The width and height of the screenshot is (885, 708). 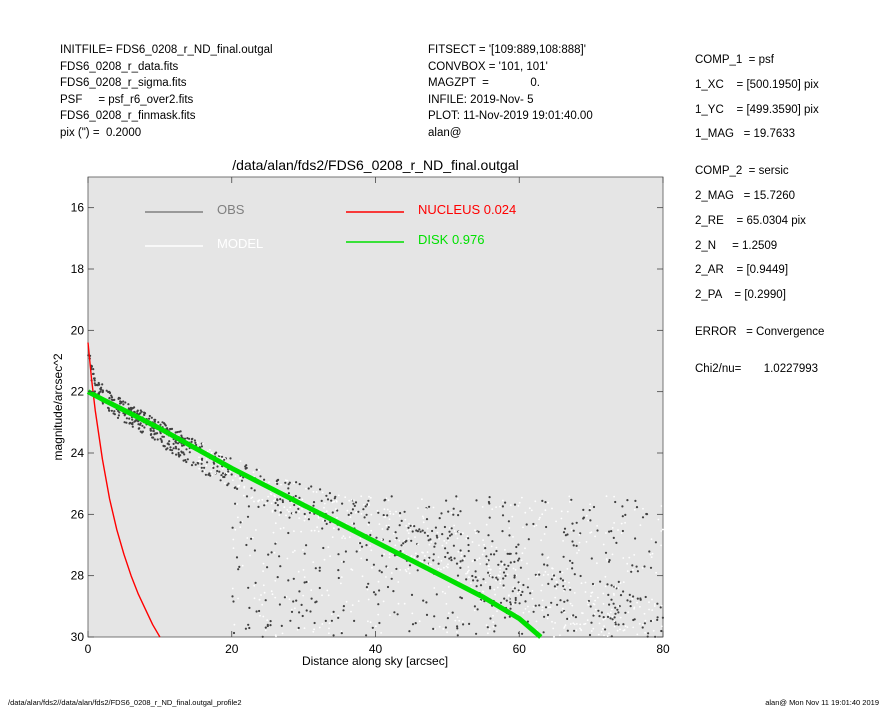 What do you see at coordinates (745, 195) in the screenshot?
I see `comp2-line-1: 2_MAG = 15.7260` at bounding box center [745, 195].